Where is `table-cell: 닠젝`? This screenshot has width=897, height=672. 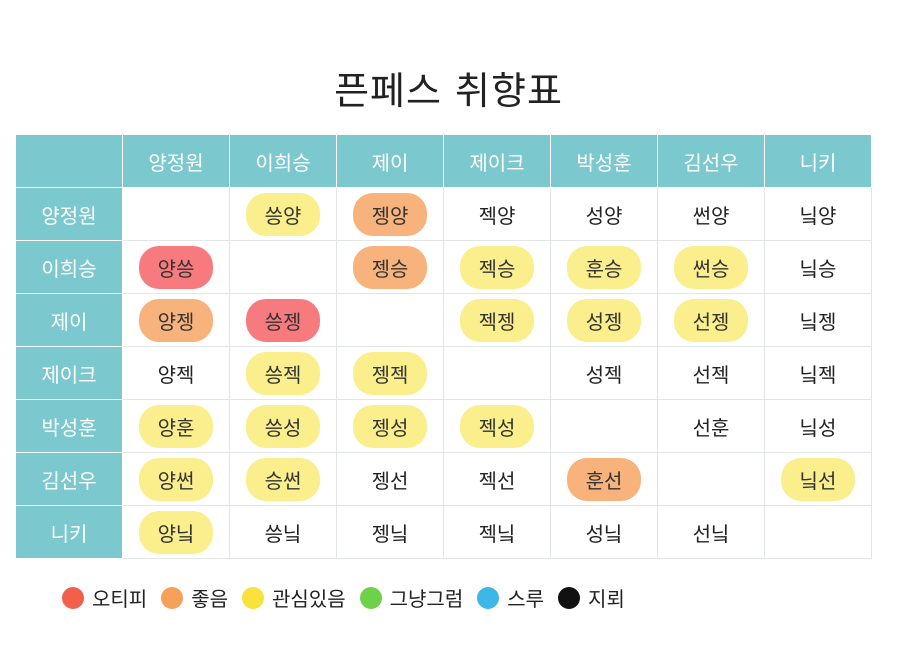
table-cell: 닠젝 is located at coordinates (818, 373).